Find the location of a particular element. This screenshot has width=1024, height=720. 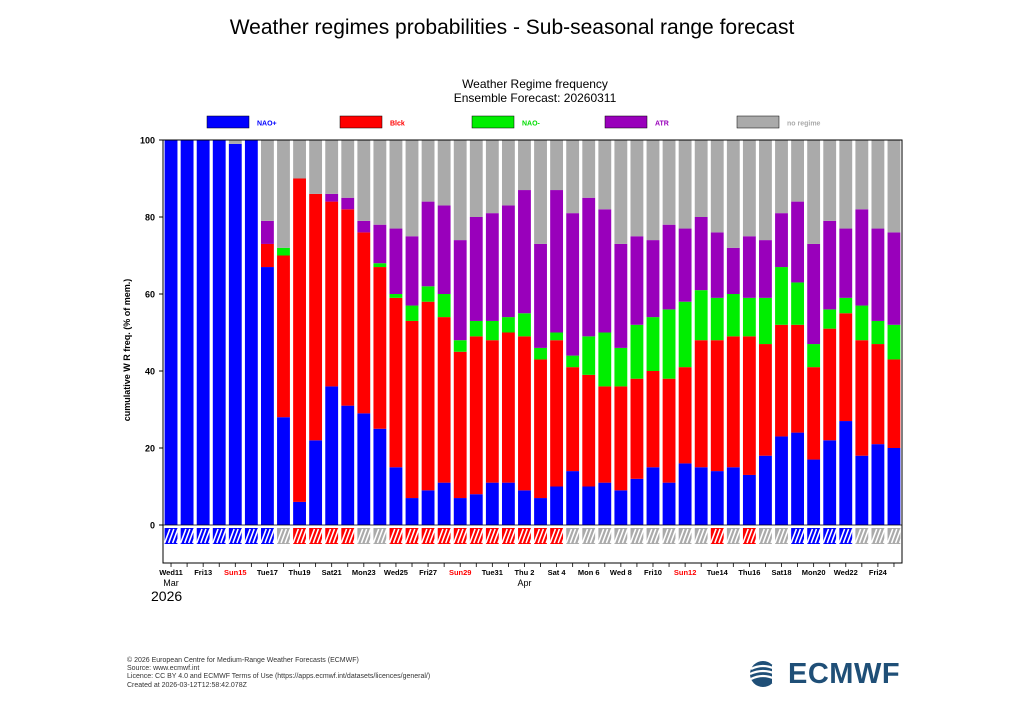

x-tick-label: Mon 6 is located at coordinates (589, 572).